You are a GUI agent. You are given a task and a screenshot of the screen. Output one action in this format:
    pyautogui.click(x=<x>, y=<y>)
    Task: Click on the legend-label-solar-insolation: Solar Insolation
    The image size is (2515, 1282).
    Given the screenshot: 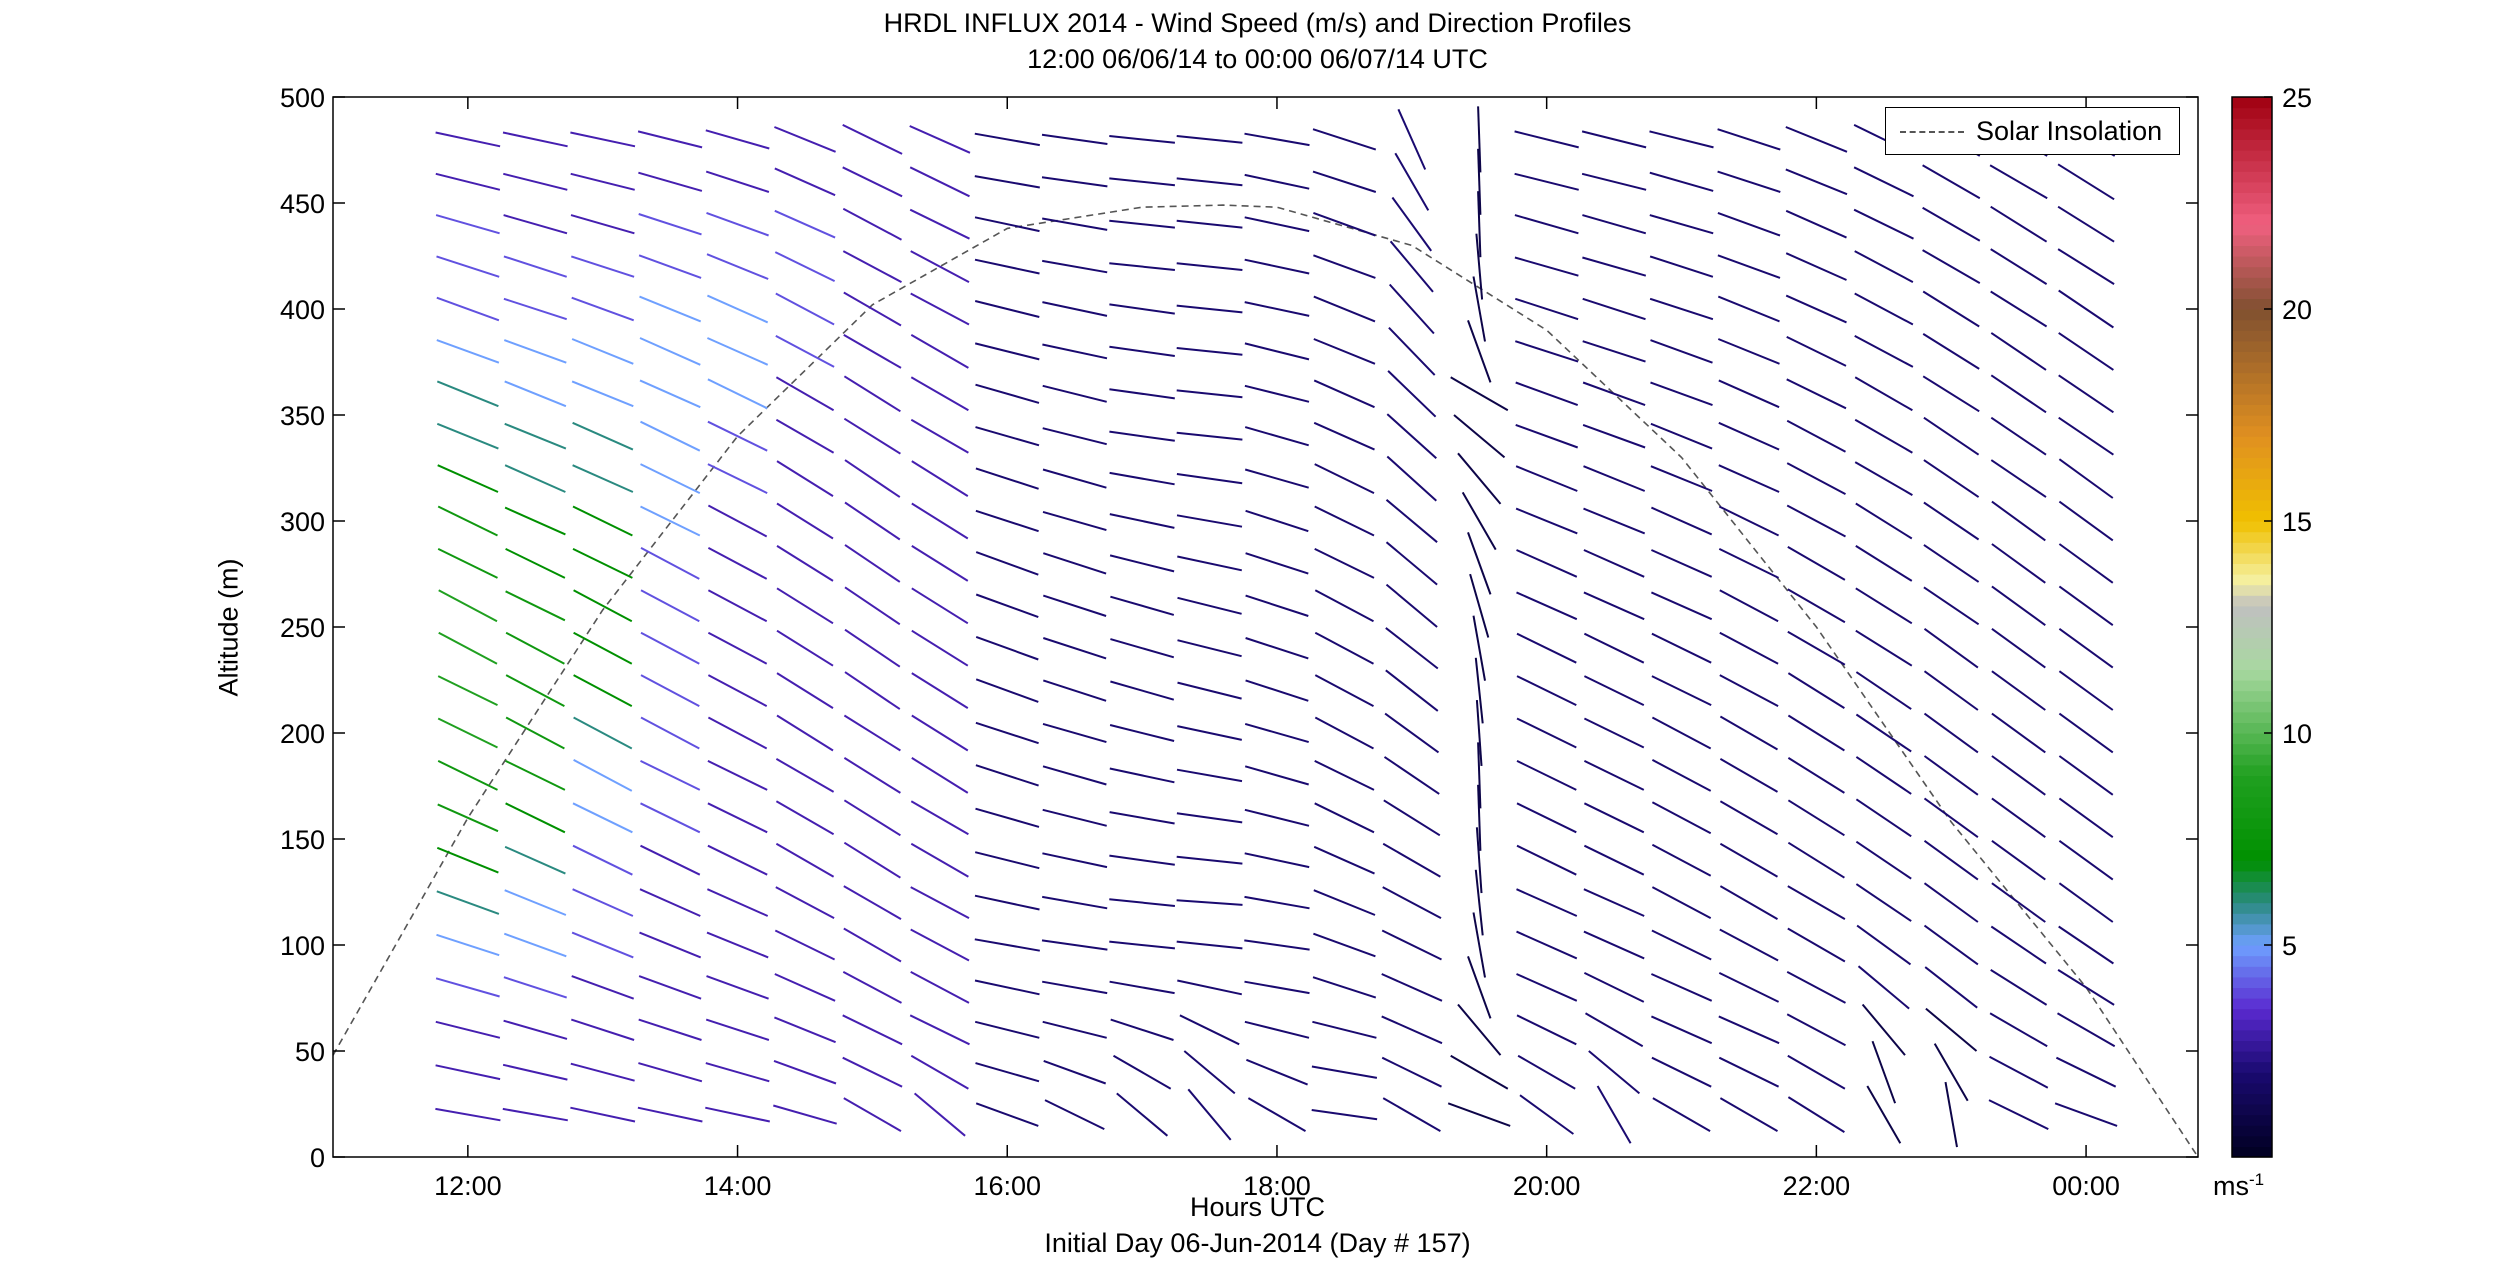 What is the action you would take?
    pyautogui.click(x=2069, y=131)
    